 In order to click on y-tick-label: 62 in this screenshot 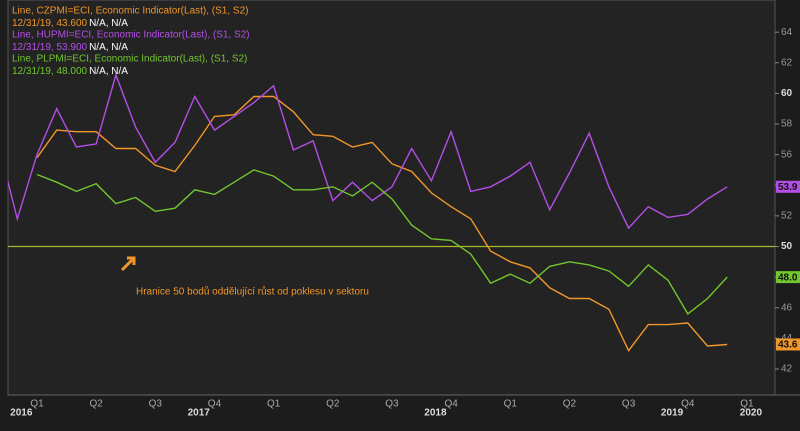, I will do `click(787, 62)`.